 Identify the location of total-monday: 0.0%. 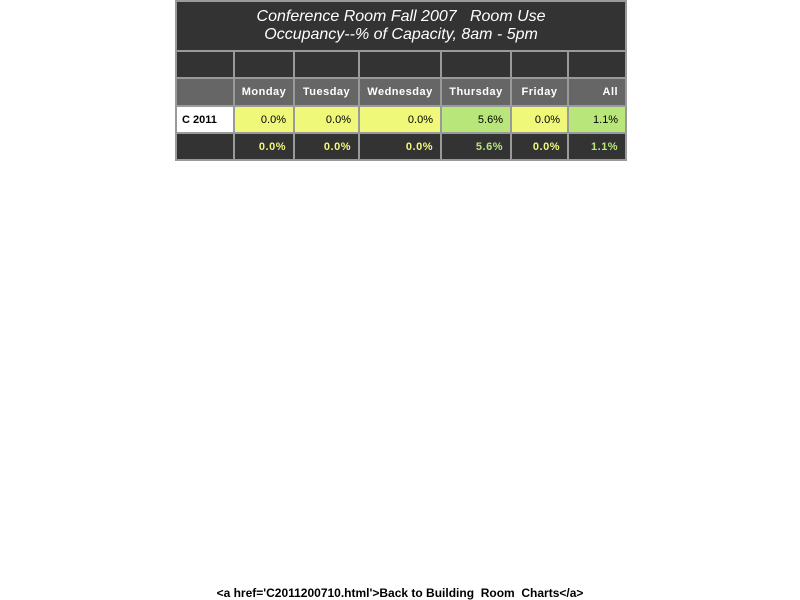
(264, 146).